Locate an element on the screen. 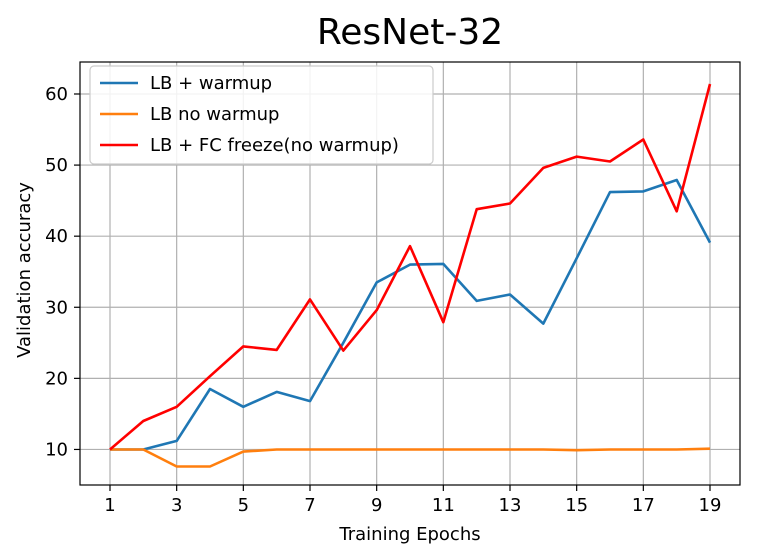 The width and height of the screenshot is (761, 559). x-tick-label: 17 is located at coordinates (643, 505).